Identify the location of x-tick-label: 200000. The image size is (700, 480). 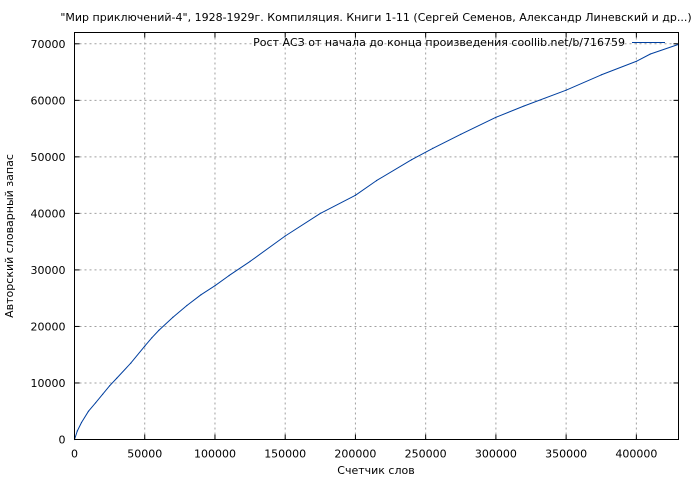
(355, 454).